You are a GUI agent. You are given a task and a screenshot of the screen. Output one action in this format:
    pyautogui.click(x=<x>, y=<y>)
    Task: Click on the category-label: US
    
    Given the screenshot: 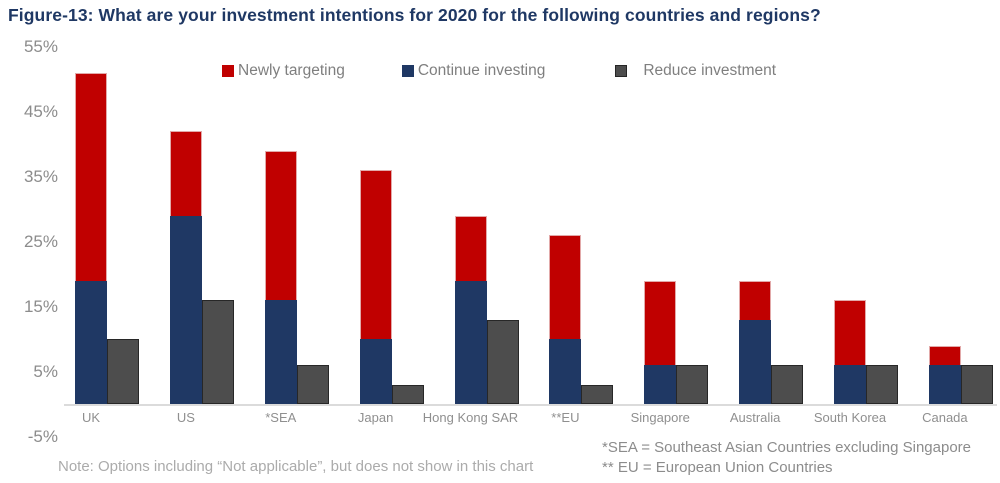 What is the action you would take?
    pyautogui.click(x=185, y=417)
    